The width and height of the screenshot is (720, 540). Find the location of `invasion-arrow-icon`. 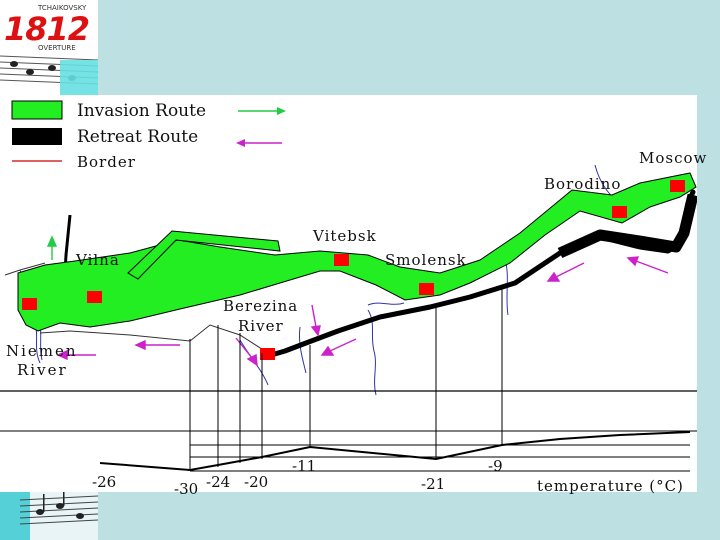

invasion-arrow-icon is located at coordinates (52, 247).